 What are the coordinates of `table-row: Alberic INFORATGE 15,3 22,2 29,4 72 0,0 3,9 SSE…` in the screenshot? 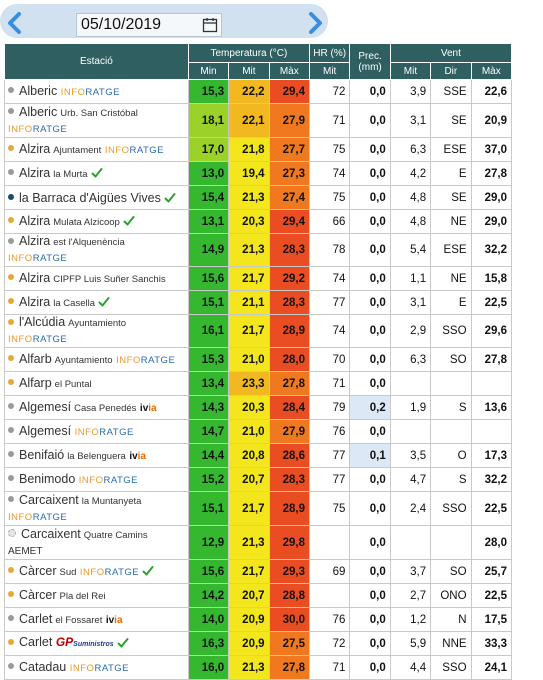 It's located at (258, 91).